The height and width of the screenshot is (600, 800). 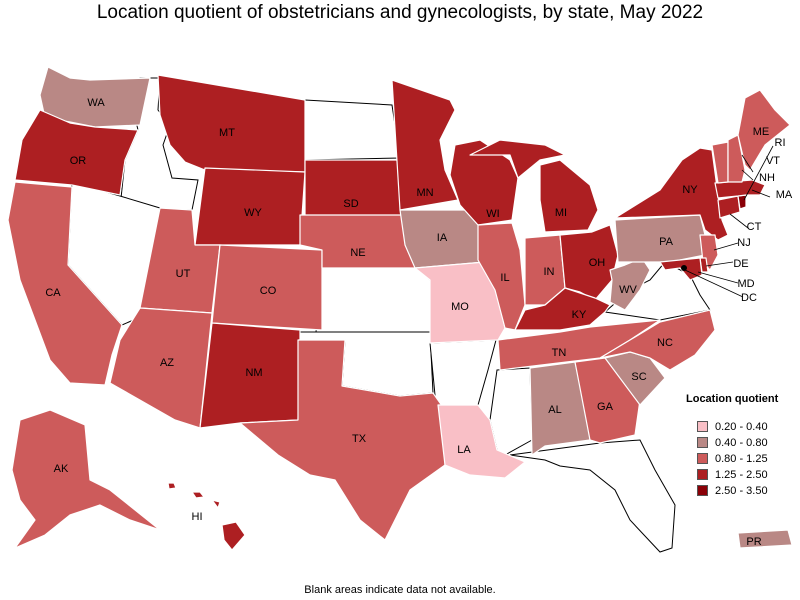 I want to click on state-MS, so click(x=511, y=411).